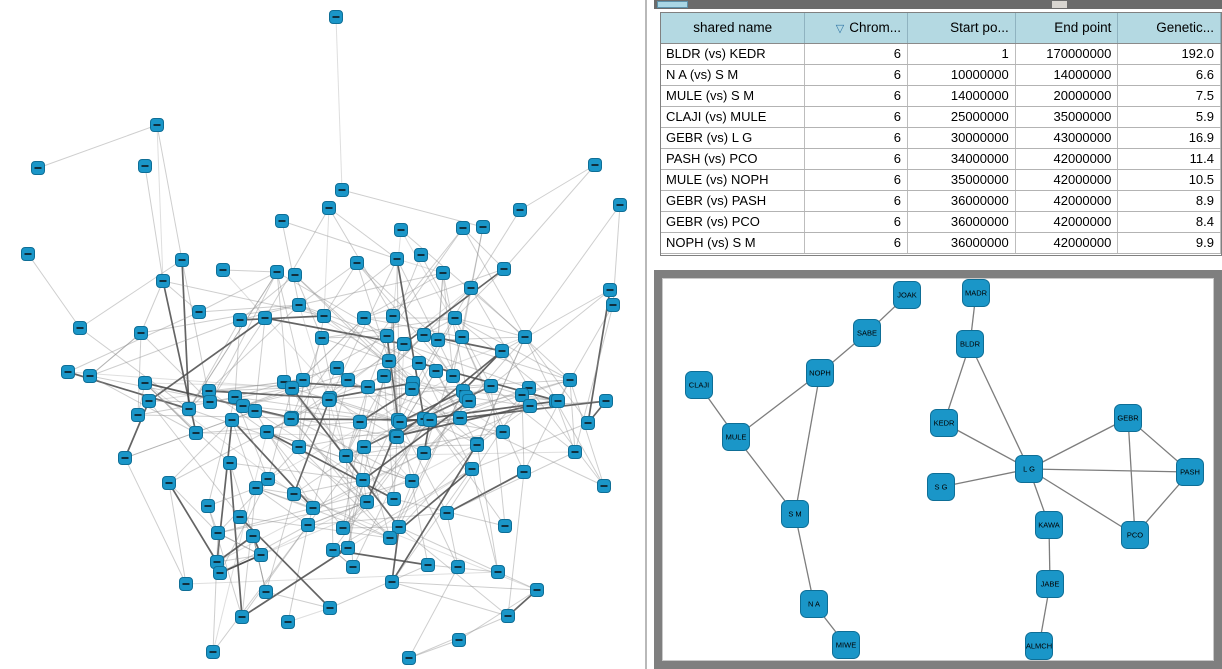  What do you see at coordinates (941, 222) in the screenshot?
I see `table-row: GEBR (vs) PCO 6 36000000 42000000 8.4` at bounding box center [941, 222].